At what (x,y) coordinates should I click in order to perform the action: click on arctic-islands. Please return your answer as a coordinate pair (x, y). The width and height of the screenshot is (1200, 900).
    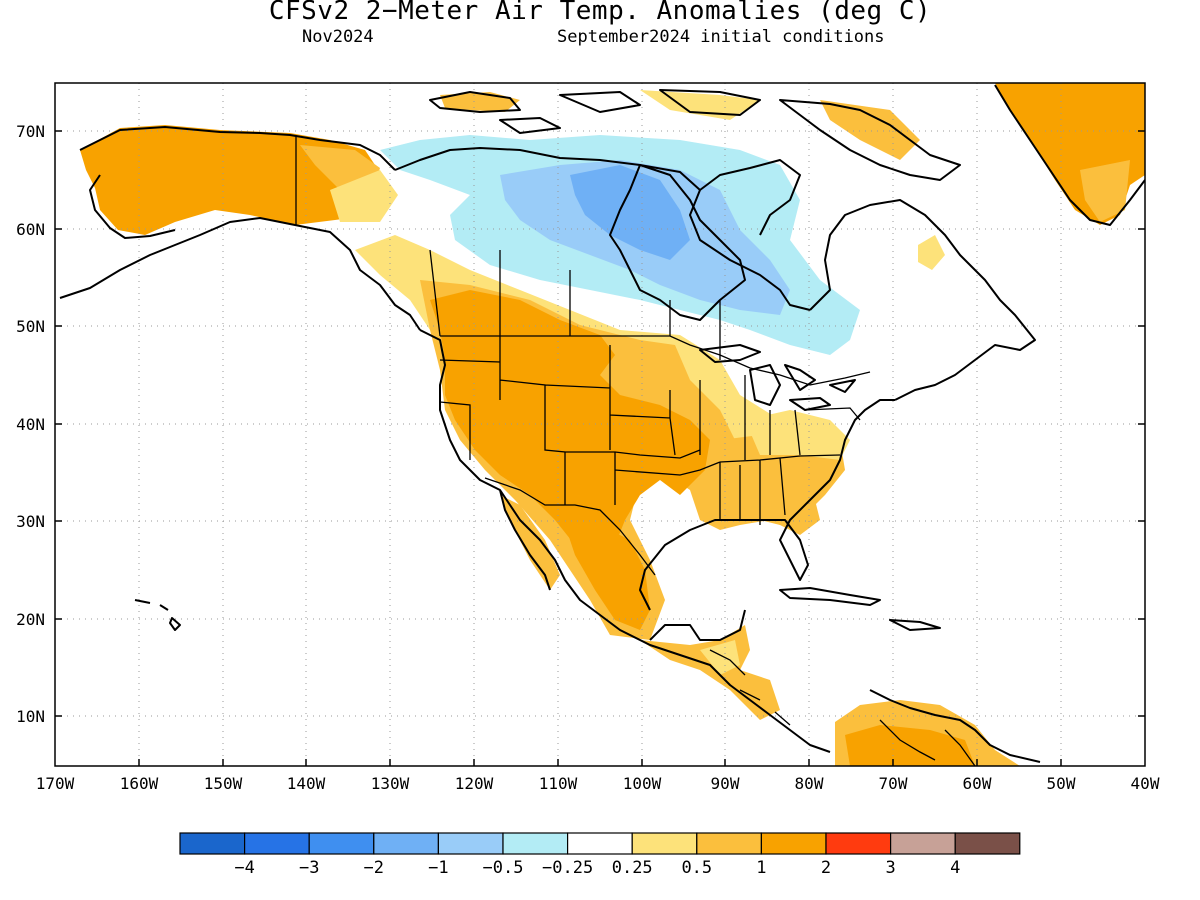
    Looking at the image, I should click on (695, 135).